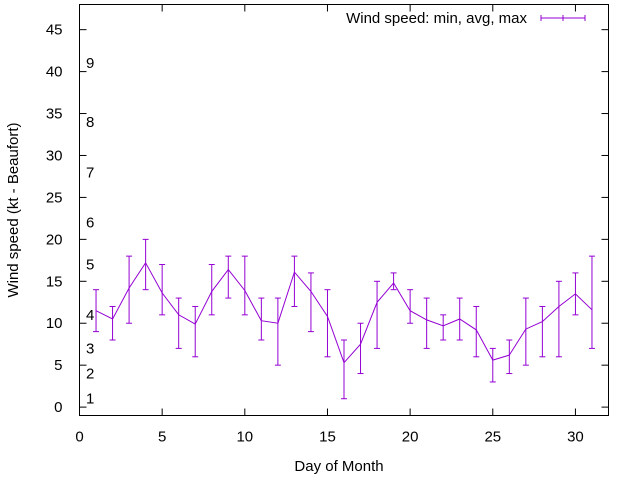  I want to click on legend-label: Wind speed: min, avg, max, so click(436, 18).